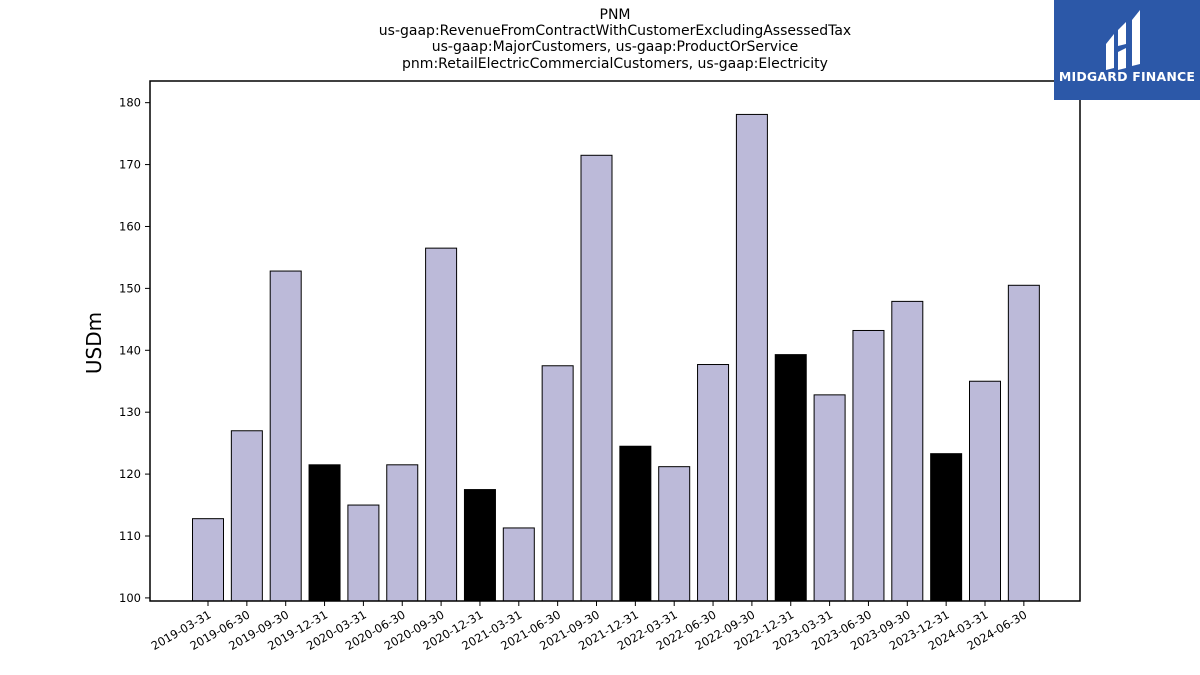 This screenshot has height=675, width=1200. What do you see at coordinates (615, 15) in the screenshot?
I see `chart-title-line-1: PNM` at bounding box center [615, 15].